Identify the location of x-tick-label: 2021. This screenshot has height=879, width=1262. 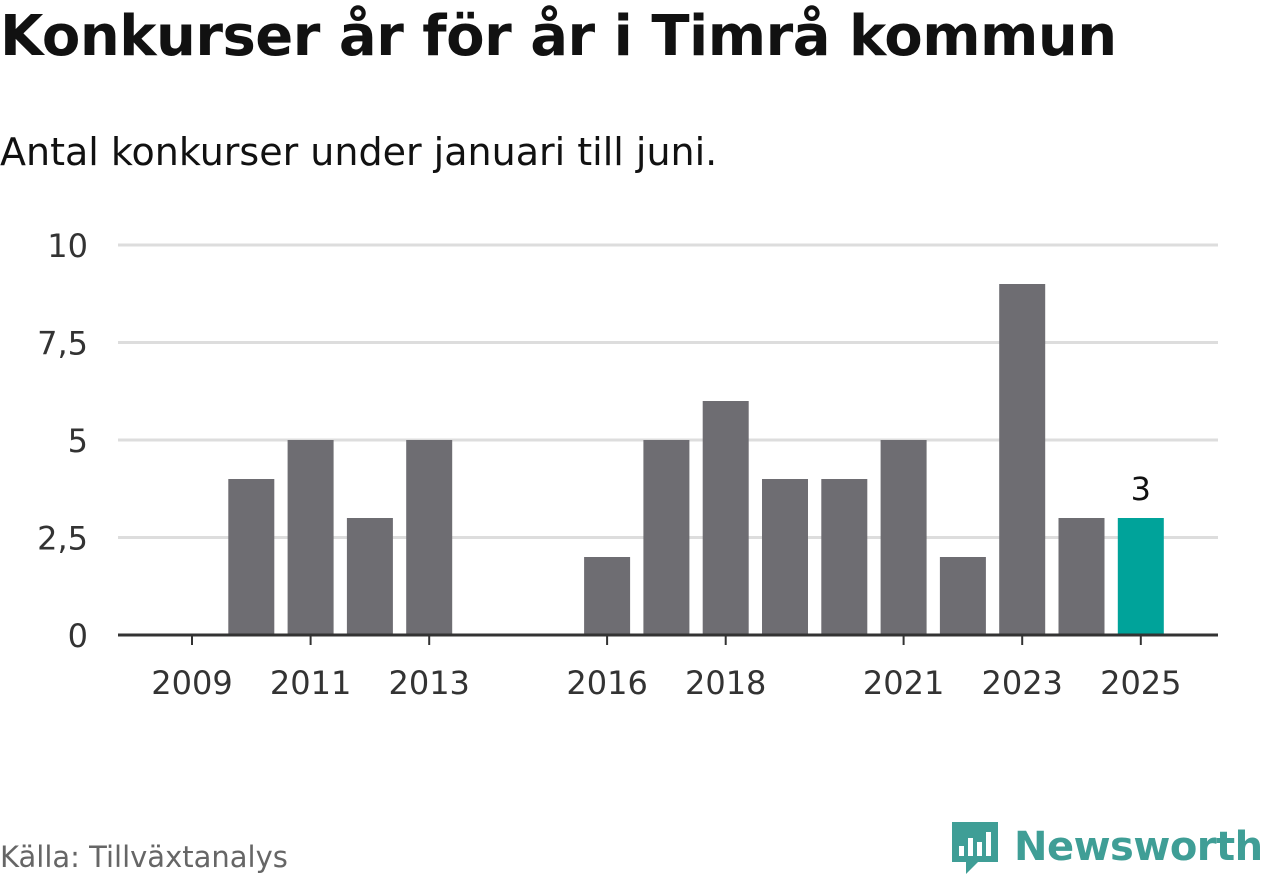
(903, 683).